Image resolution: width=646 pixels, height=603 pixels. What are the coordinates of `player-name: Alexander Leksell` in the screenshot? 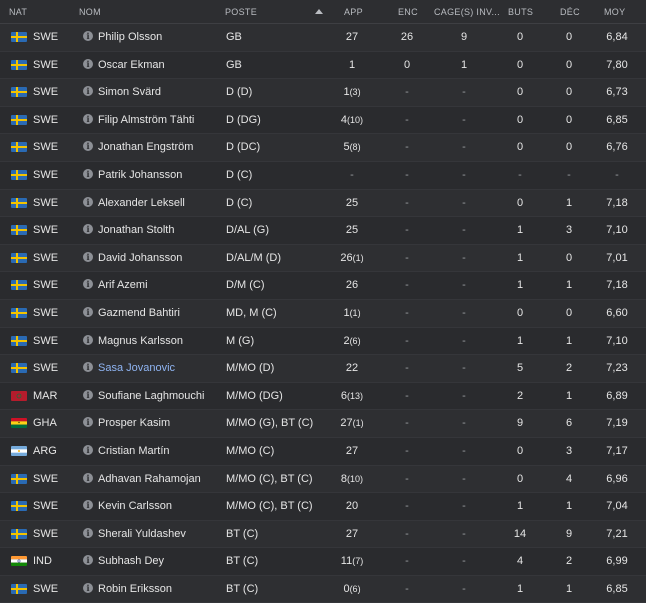 It's located at (141, 202).